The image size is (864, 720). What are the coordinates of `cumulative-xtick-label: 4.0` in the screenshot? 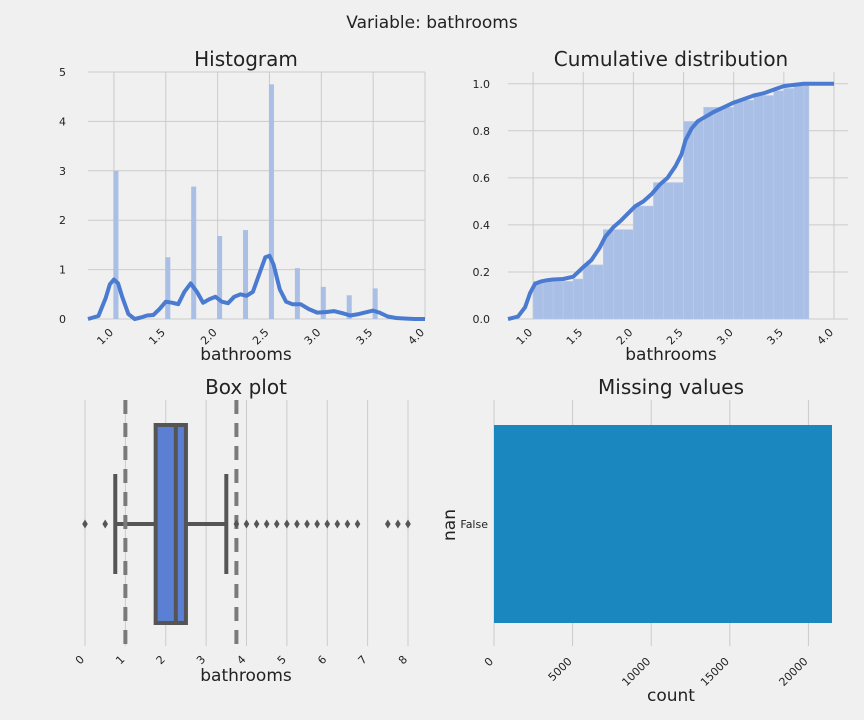 It's located at (826, 337).